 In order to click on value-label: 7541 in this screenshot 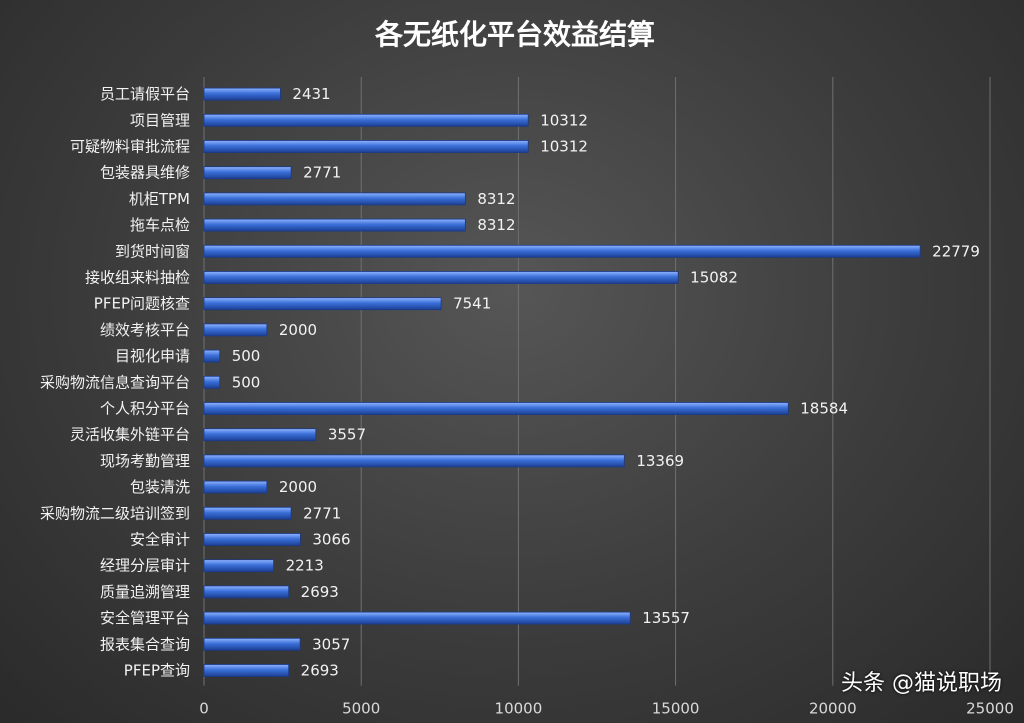, I will do `click(472, 304)`.